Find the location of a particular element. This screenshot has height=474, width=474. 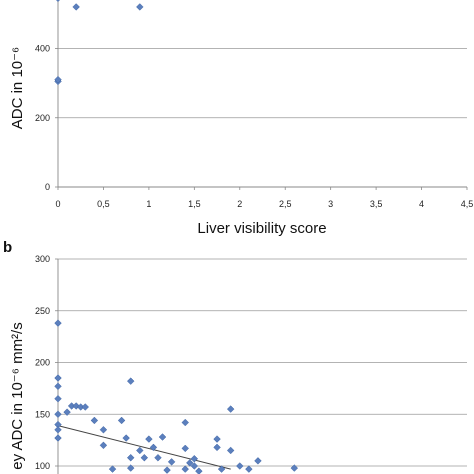

y-tick-label: 250 is located at coordinates (42, 311).